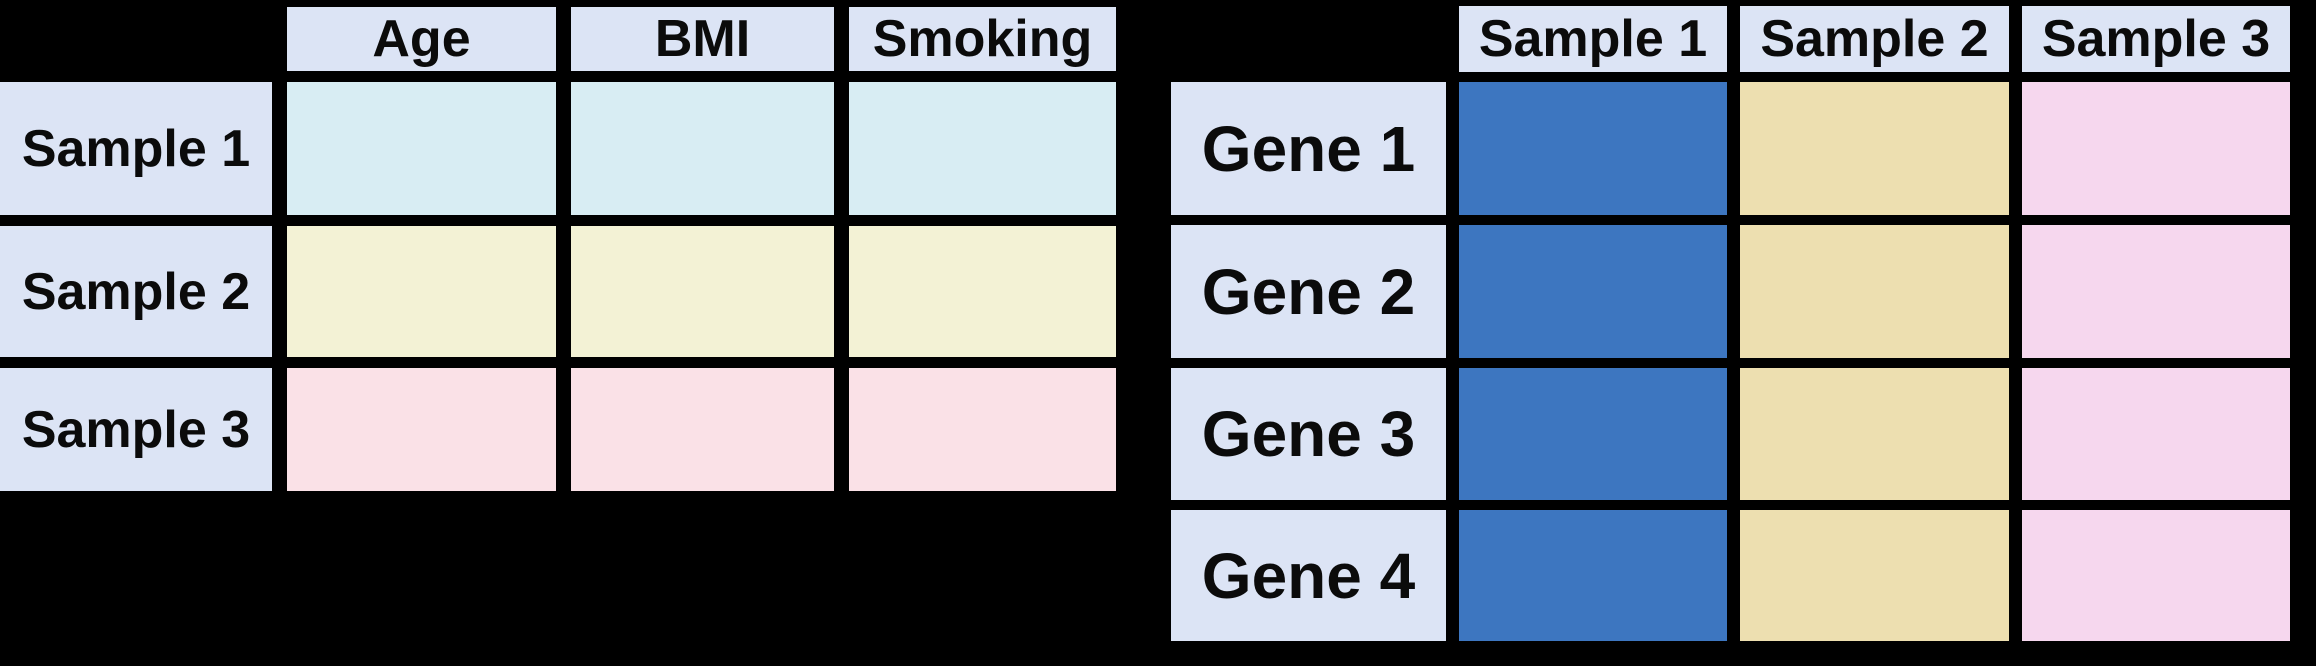  Describe the element at coordinates (136, 39) in the screenshot. I see `covariates-corner-cell` at that location.